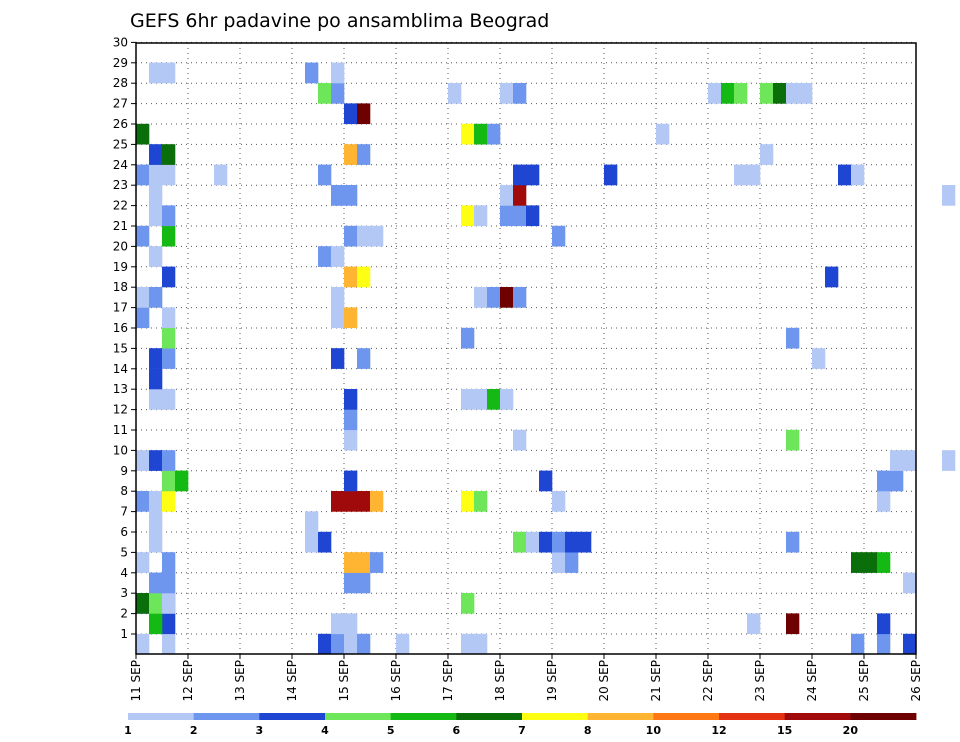 Image resolution: width=960 pixels, height=742 pixels. I want to click on x-tick-label: 22 SEP, so click(708, 681).